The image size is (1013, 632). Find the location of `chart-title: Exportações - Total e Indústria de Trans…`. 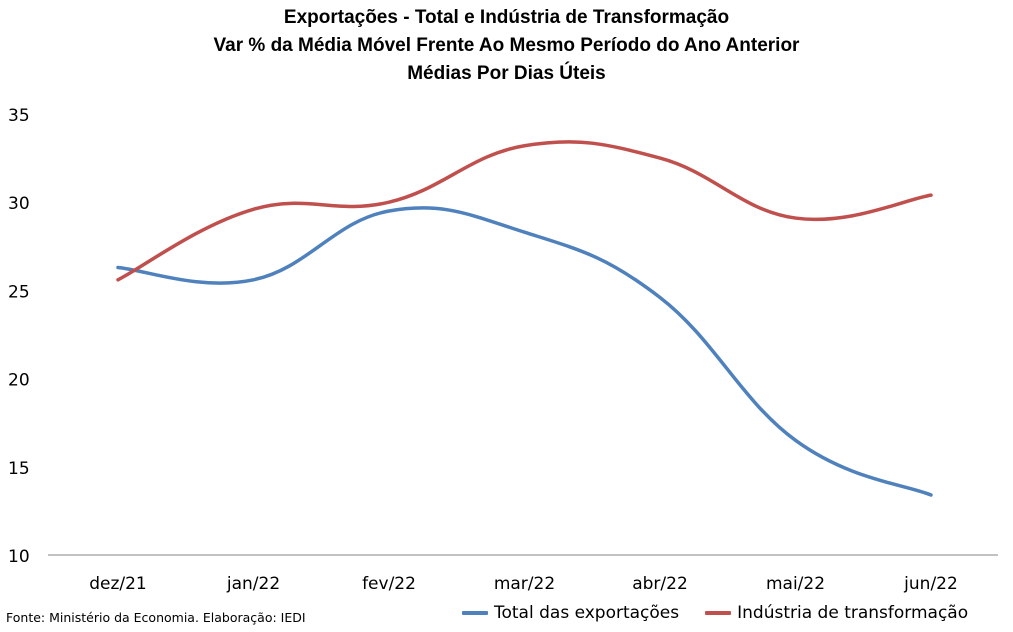

chart-title: Exportações - Total e Indústria de Trans… is located at coordinates (506, 46).